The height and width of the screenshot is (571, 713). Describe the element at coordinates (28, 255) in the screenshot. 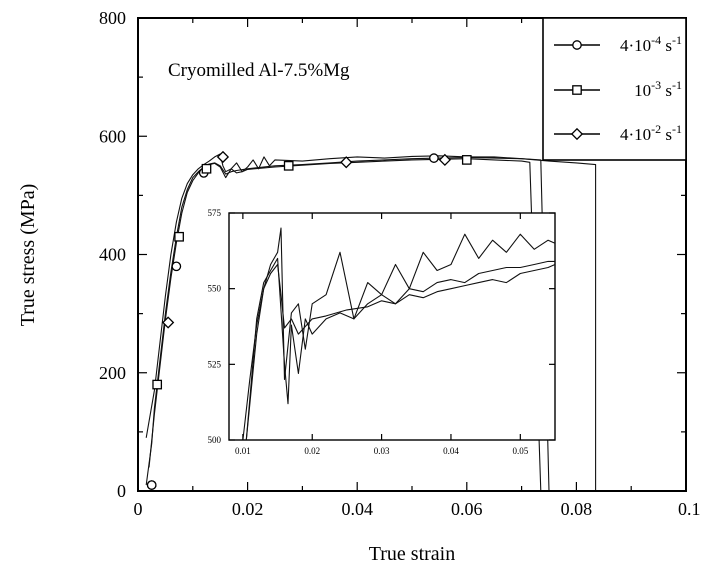

I see `y-axis-label: True stress (MPa)` at that location.